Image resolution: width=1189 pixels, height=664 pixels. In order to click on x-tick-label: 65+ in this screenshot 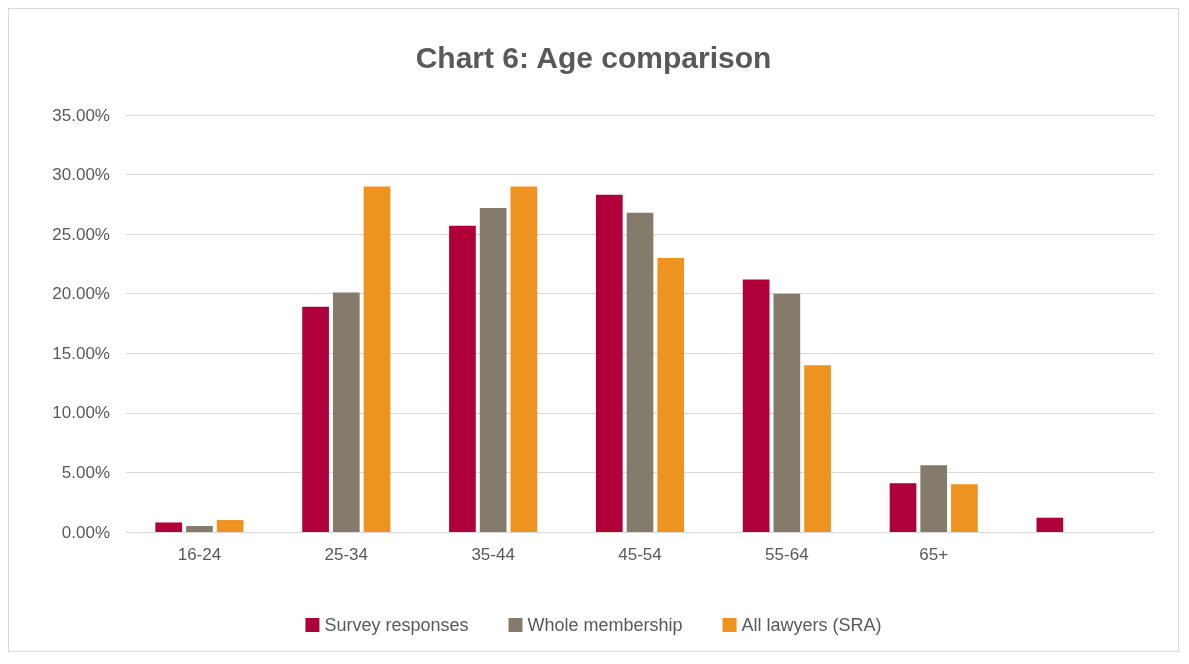, I will do `click(934, 554)`.